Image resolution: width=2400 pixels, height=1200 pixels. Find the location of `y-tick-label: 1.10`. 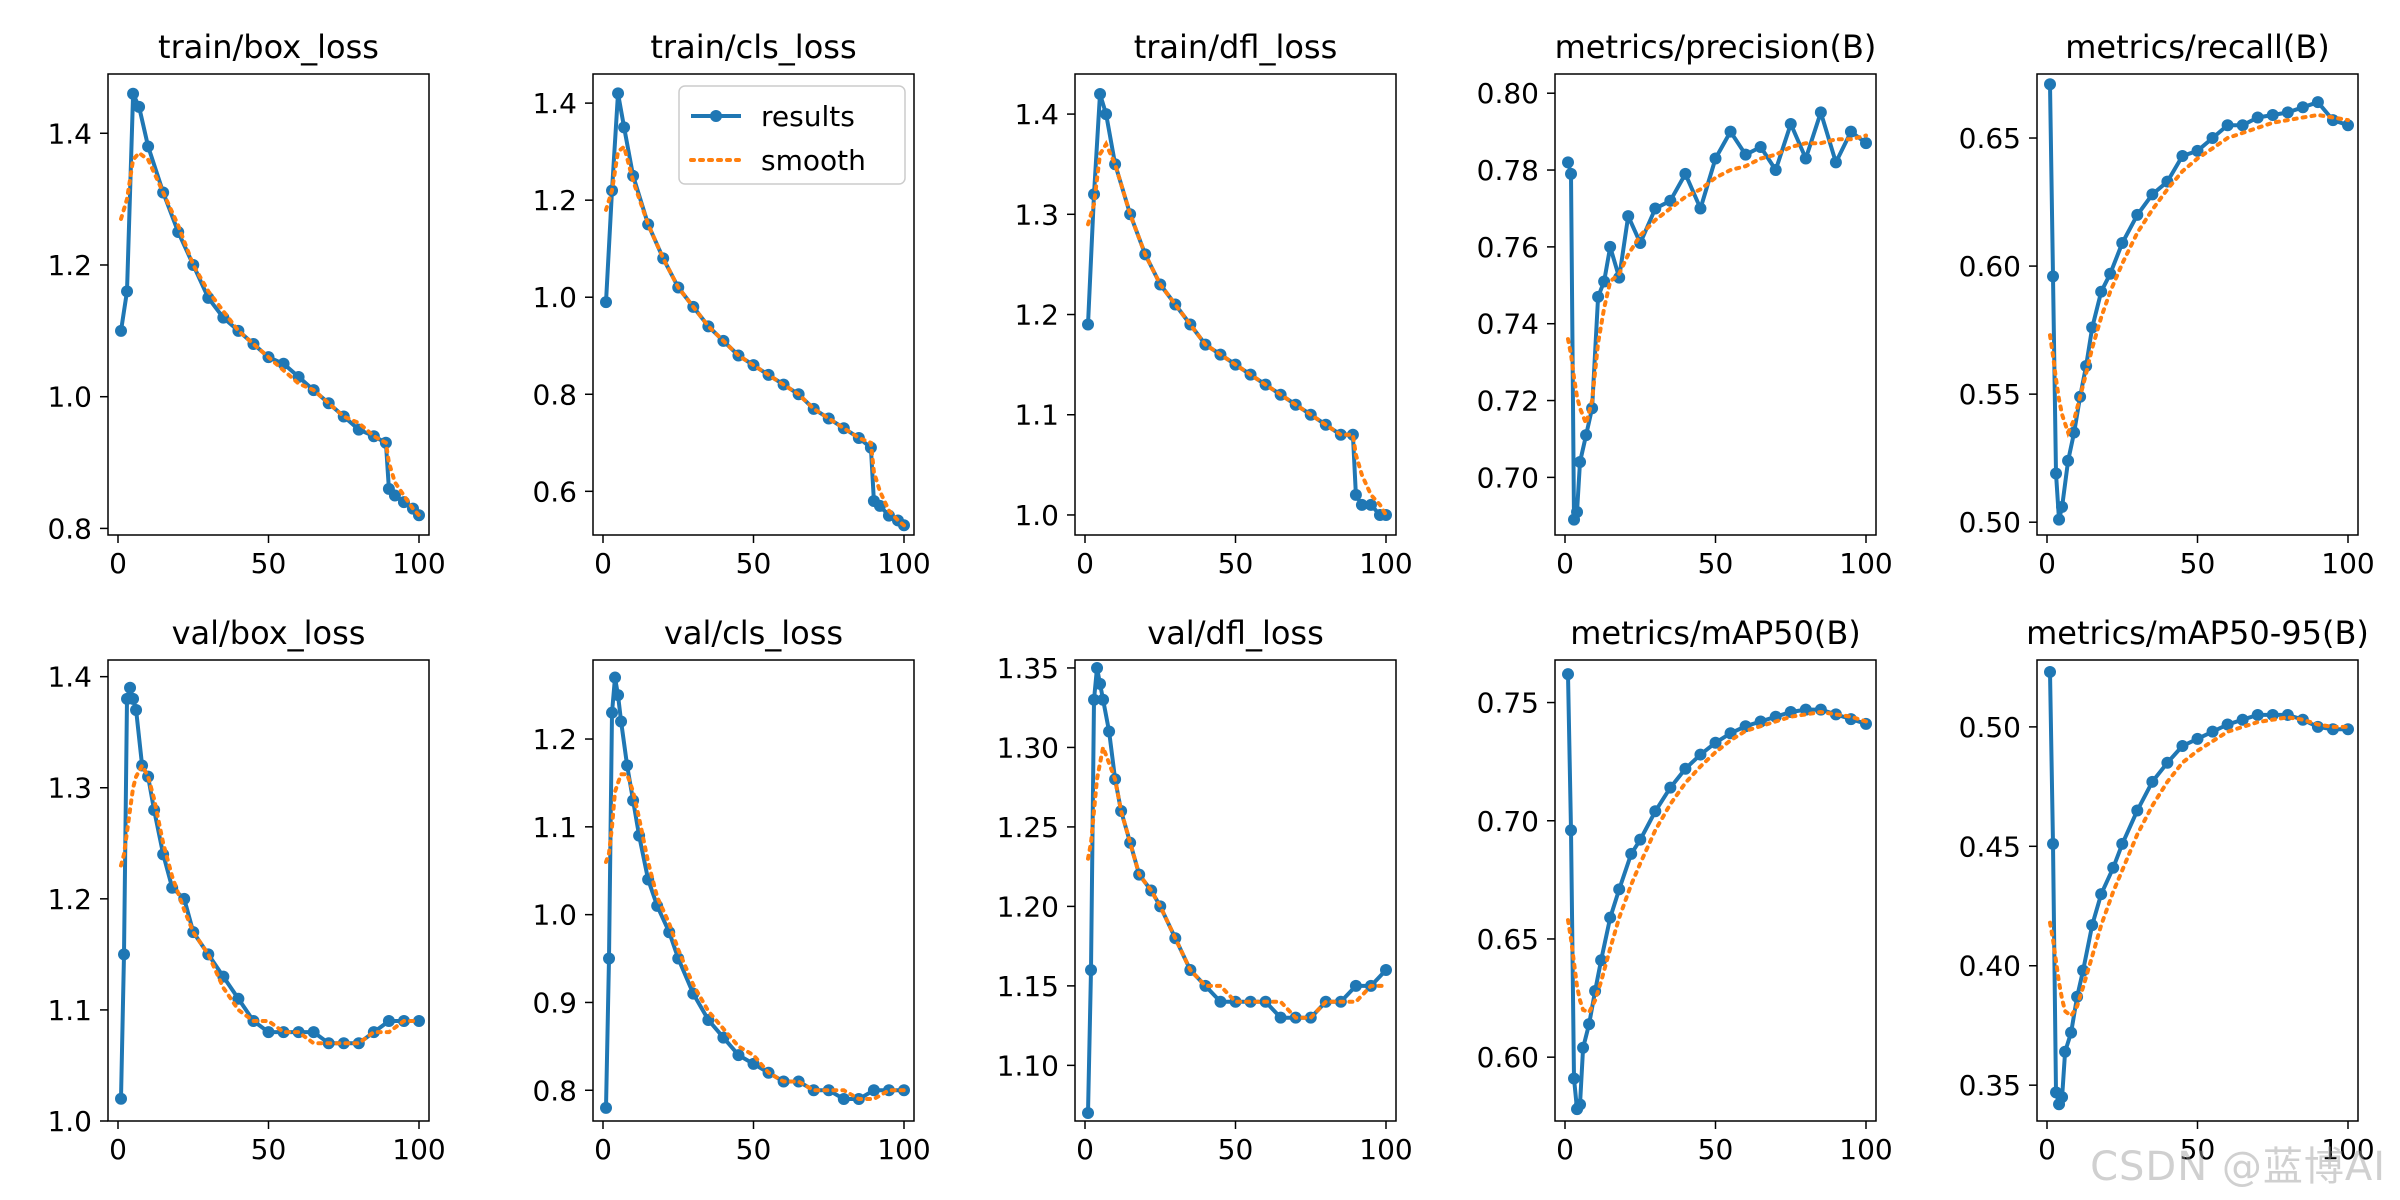

y-tick-label: 1.10 is located at coordinates (1028, 1065).